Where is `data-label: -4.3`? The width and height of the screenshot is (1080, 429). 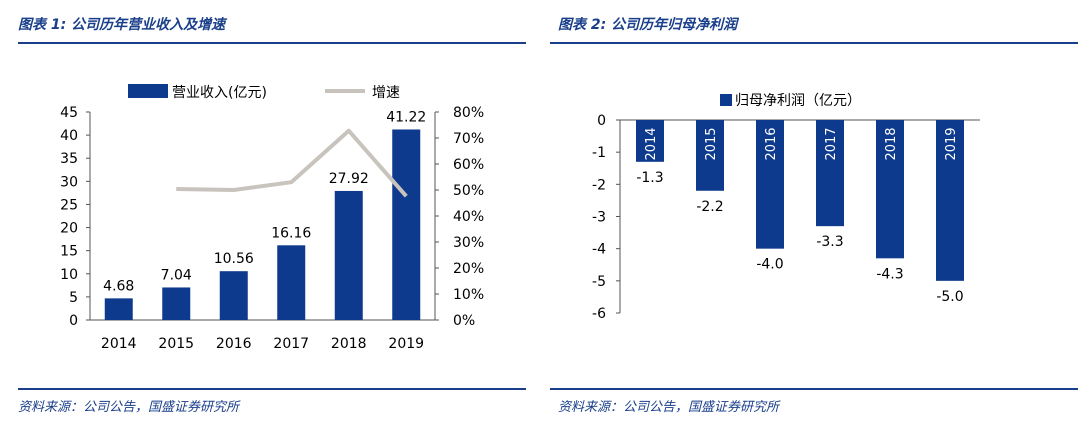 data-label: -4.3 is located at coordinates (889, 274).